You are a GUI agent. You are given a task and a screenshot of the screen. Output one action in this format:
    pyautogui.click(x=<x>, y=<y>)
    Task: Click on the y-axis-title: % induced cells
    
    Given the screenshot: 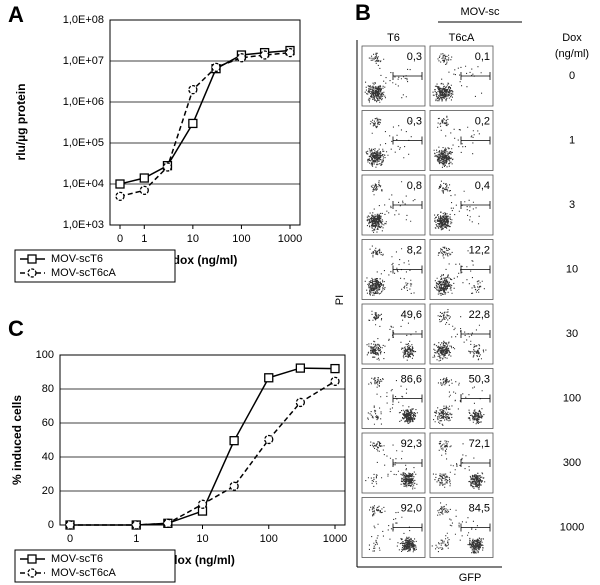 What is the action you would take?
    pyautogui.click(x=17, y=440)
    